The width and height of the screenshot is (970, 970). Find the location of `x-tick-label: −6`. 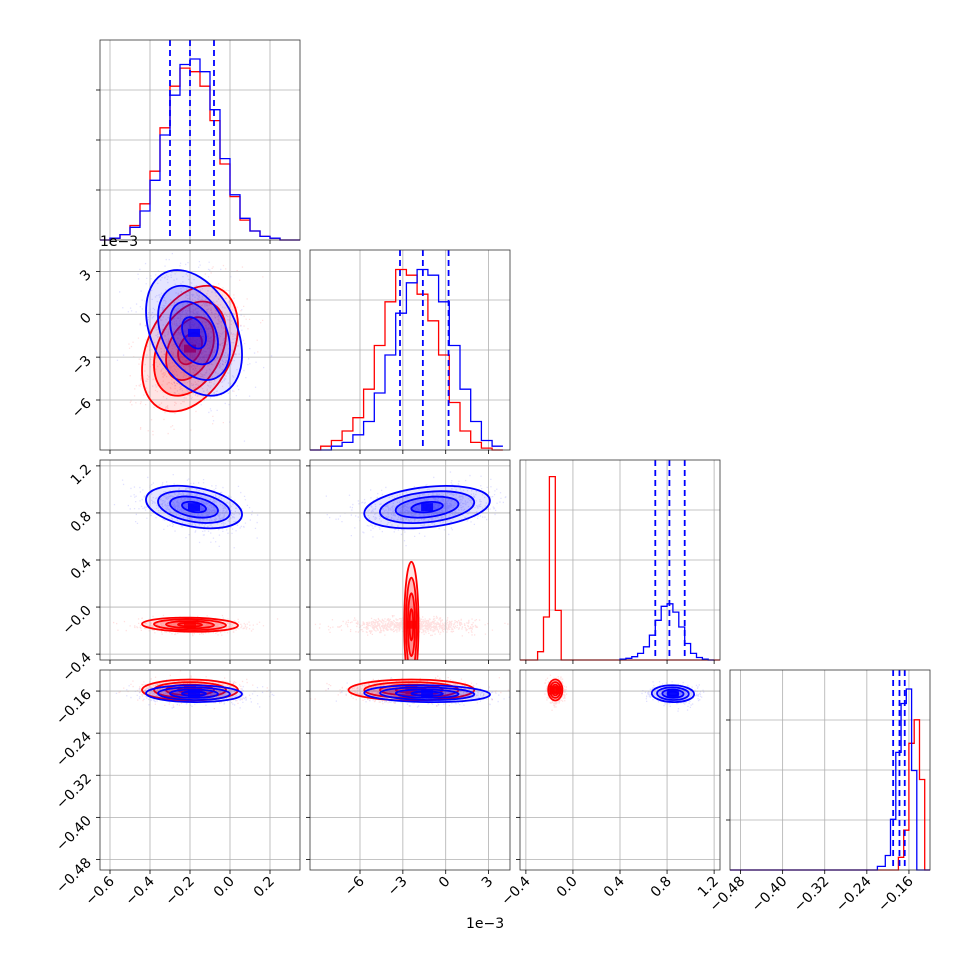

x-tick-label: −6 is located at coordinates (355, 886).